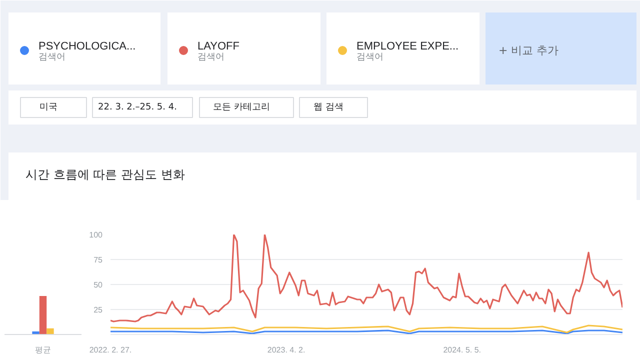 The height and width of the screenshot is (364, 640). I want to click on x-tick-label: 평균, so click(43, 350).